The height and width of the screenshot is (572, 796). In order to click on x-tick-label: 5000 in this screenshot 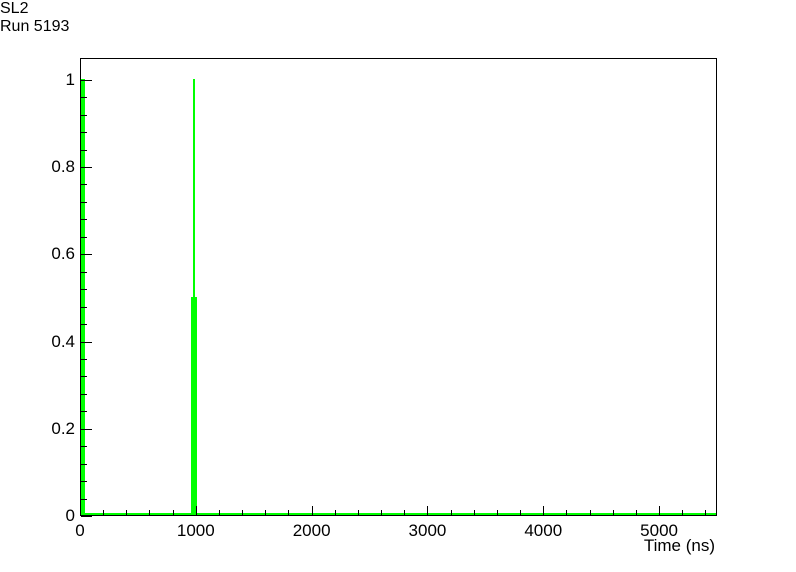, I will do `click(659, 530)`.